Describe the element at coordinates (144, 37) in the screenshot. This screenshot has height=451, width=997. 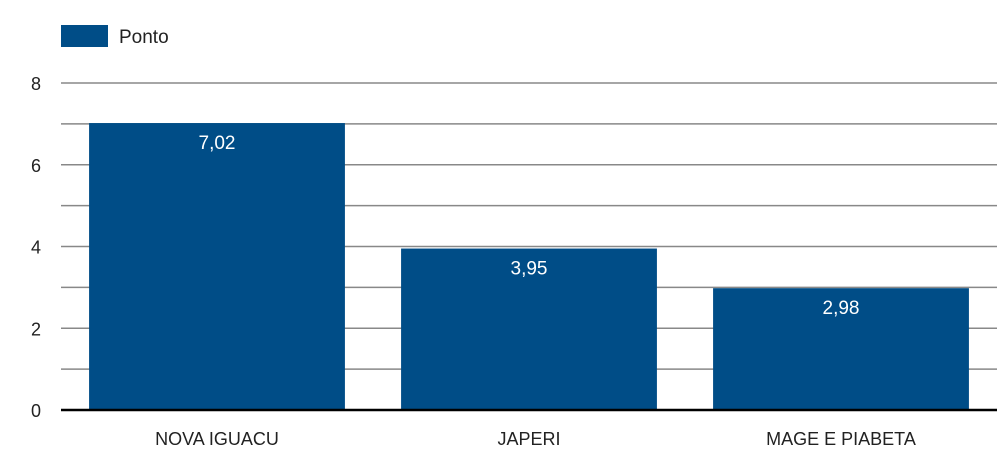
I see `legend-label: Ponto` at that location.